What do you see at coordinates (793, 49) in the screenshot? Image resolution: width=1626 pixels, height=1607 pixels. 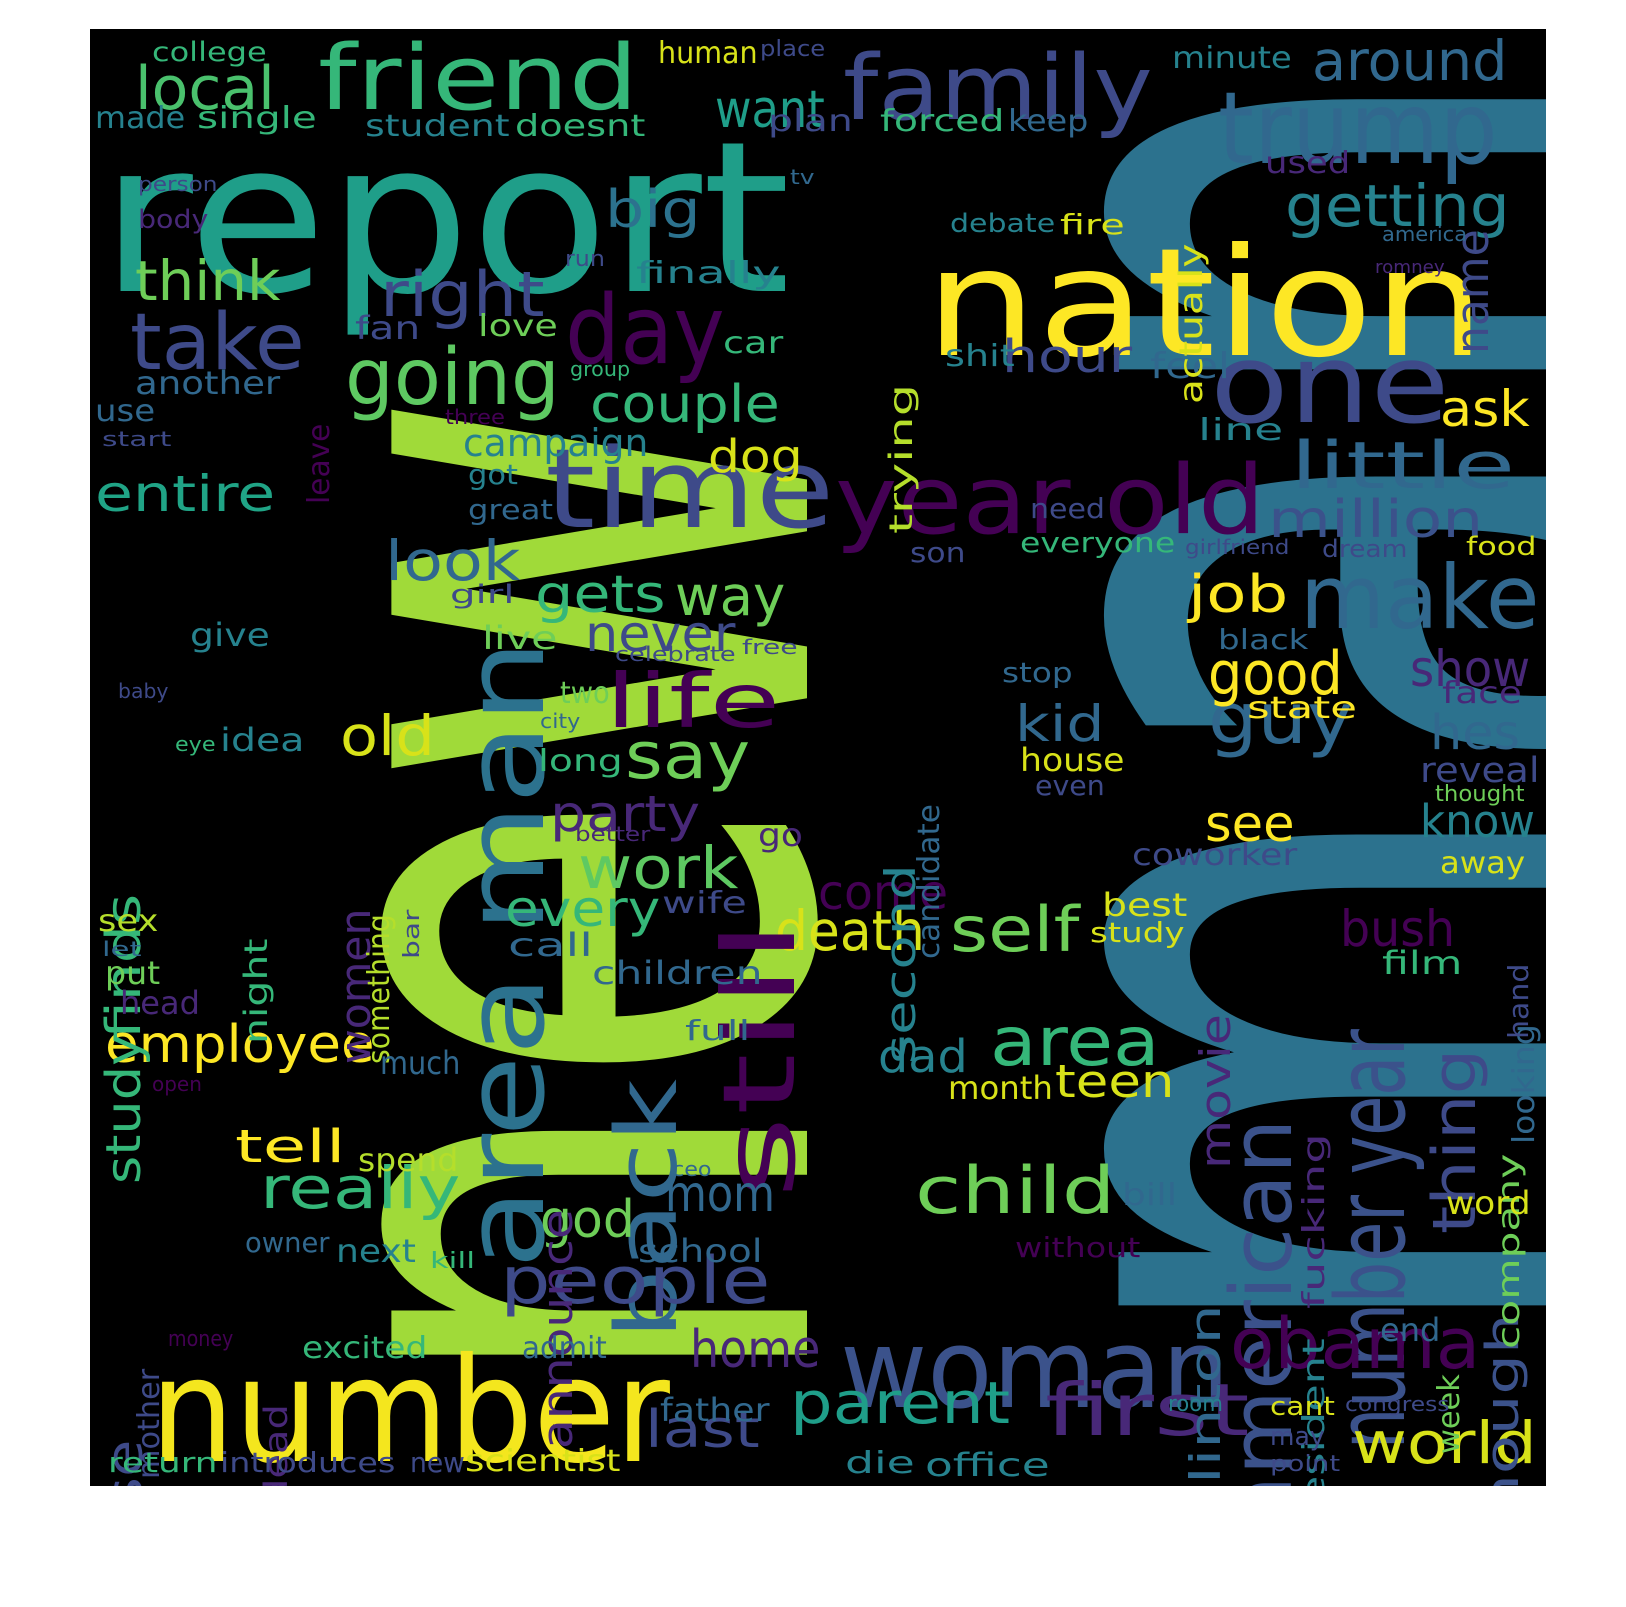 I see `word-place: place` at bounding box center [793, 49].